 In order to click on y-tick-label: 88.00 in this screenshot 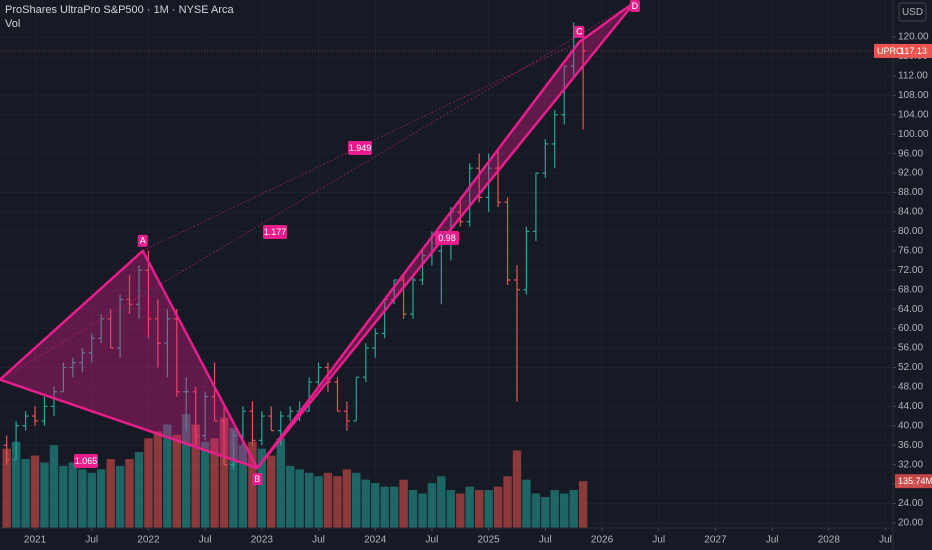, I will do `click(910, 192)`.